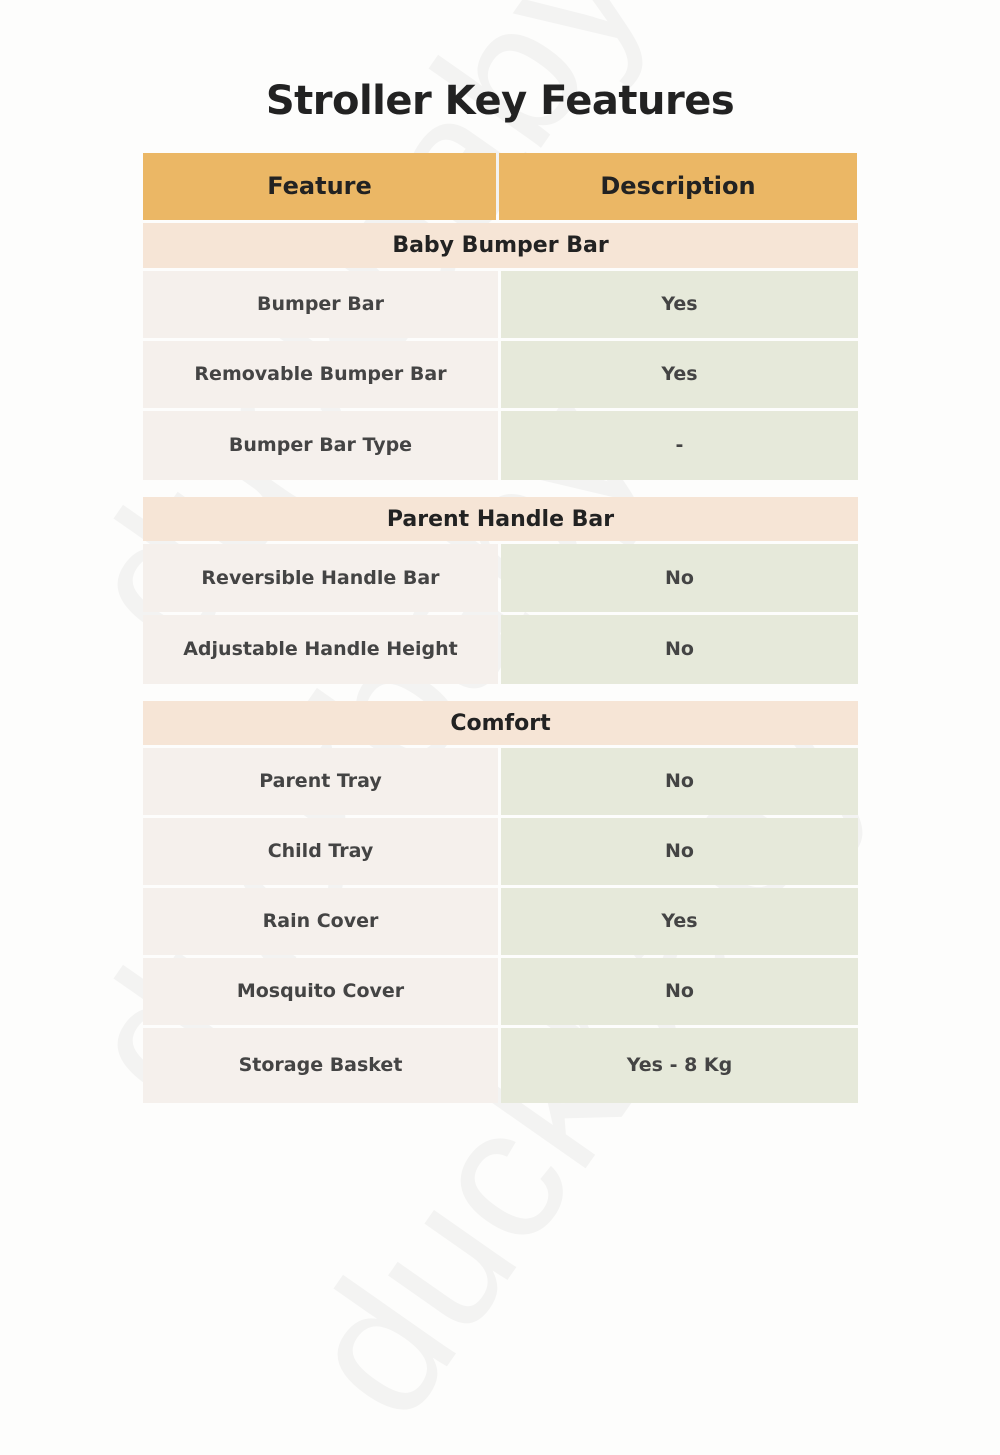  Describe the element at coordinates (320, 991) in the screenshot. I see `feature-cell: Mosquito Cover` at that location.